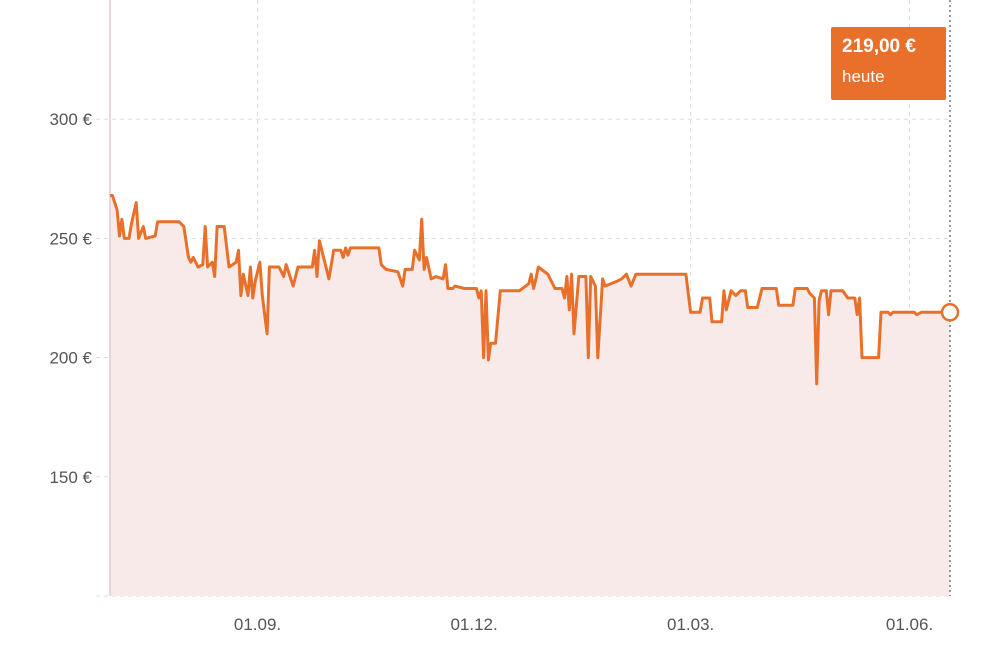 This screenshot has height=650, width=992. What do you see at coordinates (257, 624) in the screenshot?
I see `x-tick-label: 01.09.` at bounding box center [257, 624].